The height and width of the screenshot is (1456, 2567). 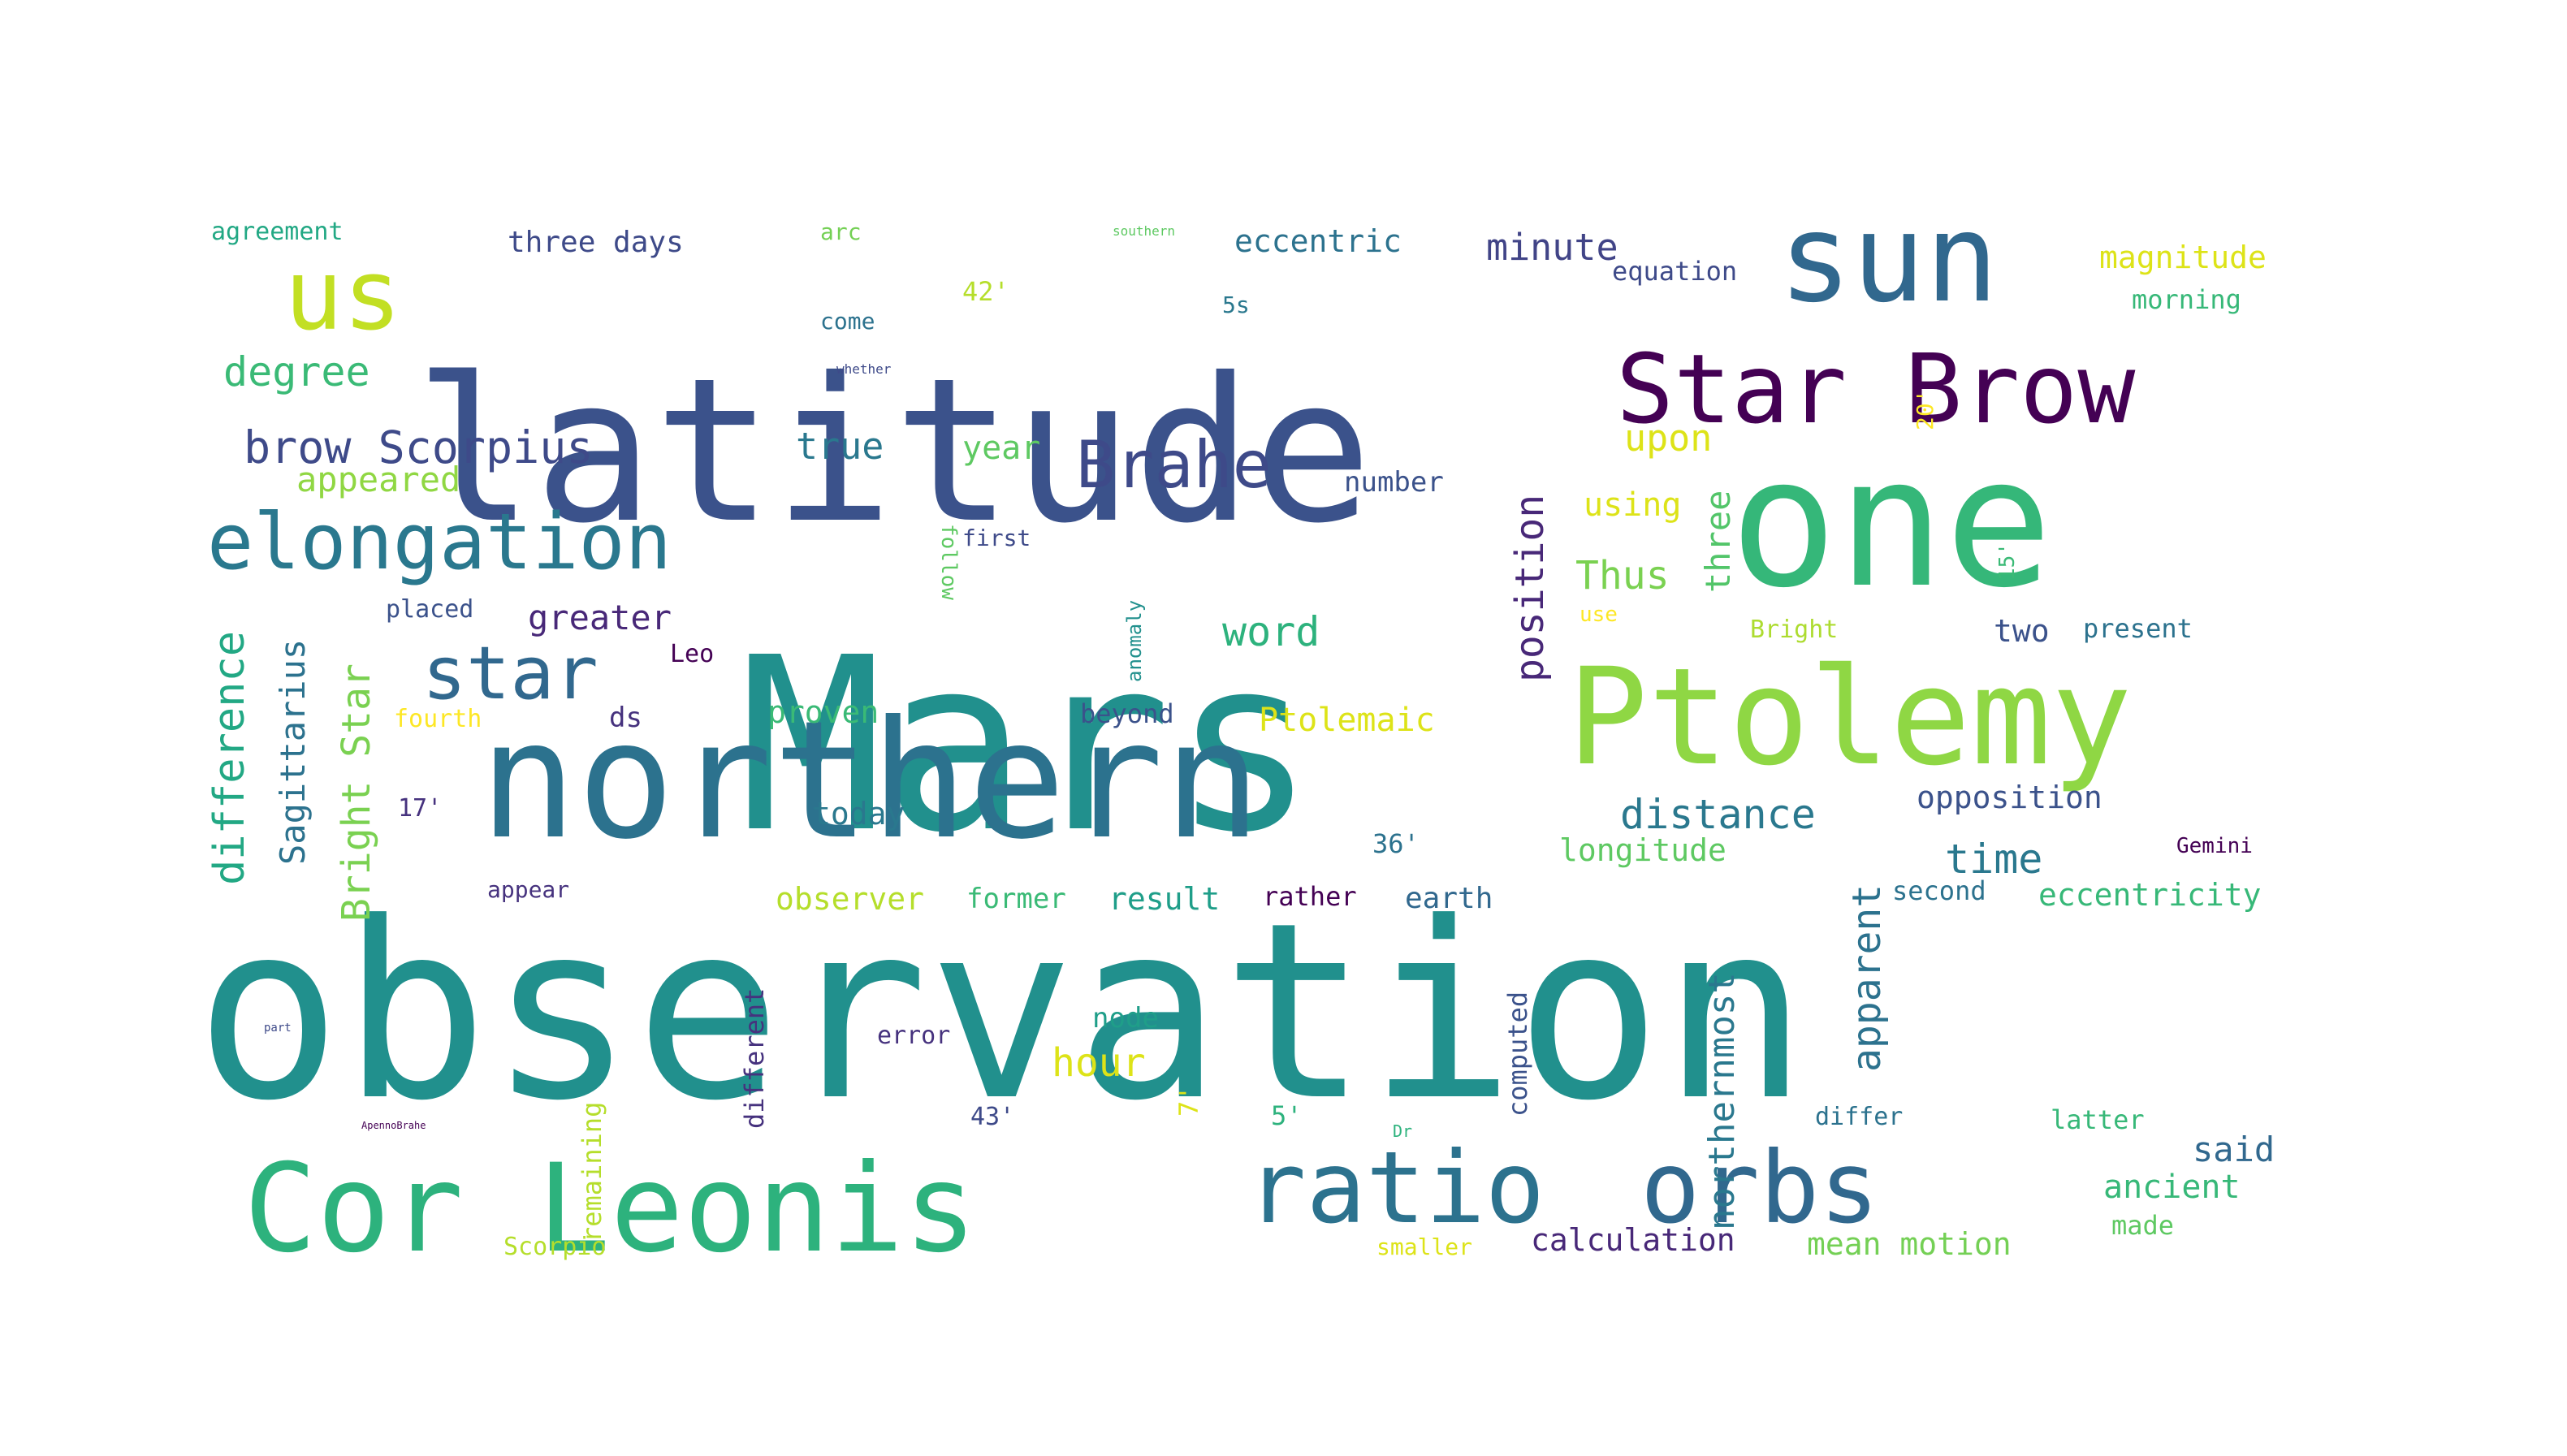 I want to click on word-ds: ds, so click(x=625, y=718).